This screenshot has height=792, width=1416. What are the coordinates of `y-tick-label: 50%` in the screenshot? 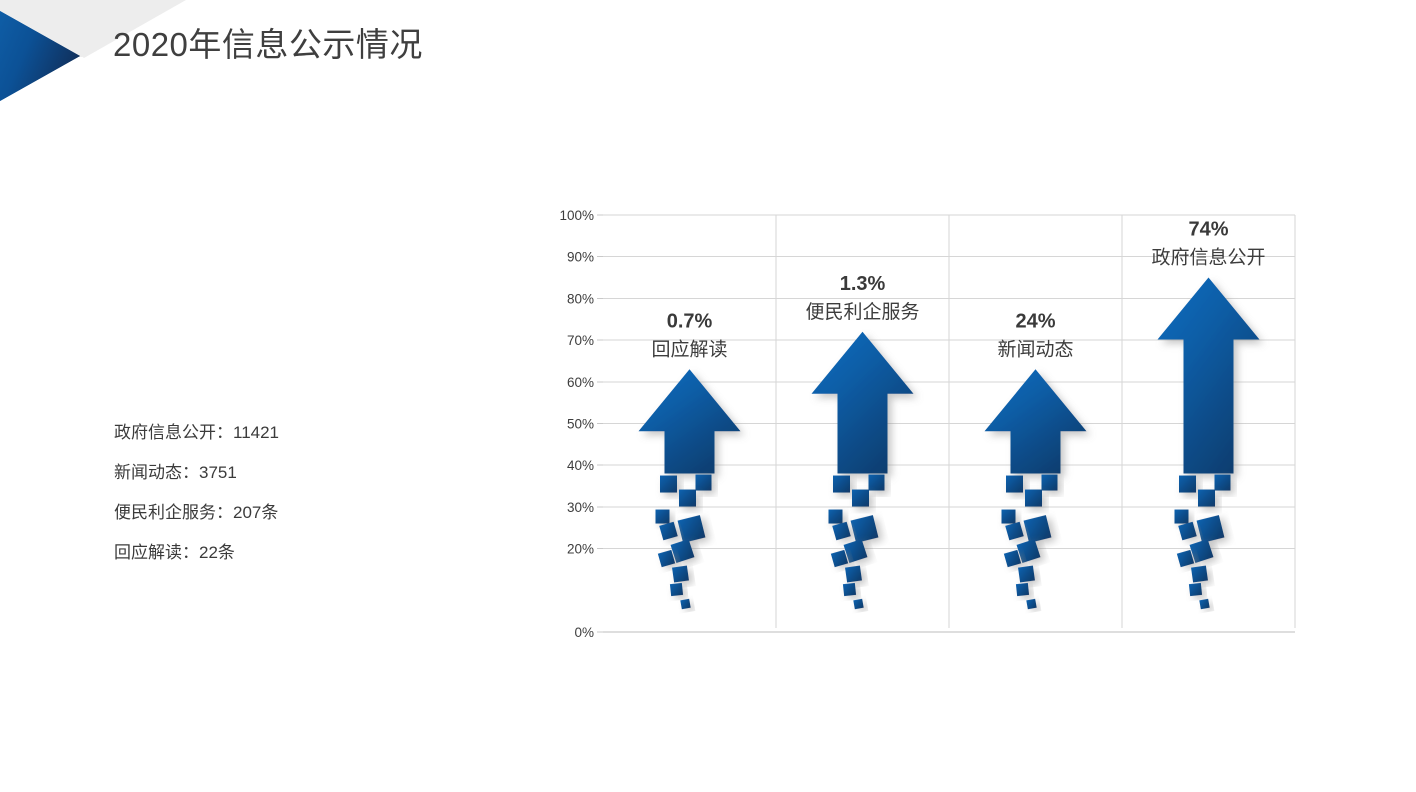 It's located at (580, 424).